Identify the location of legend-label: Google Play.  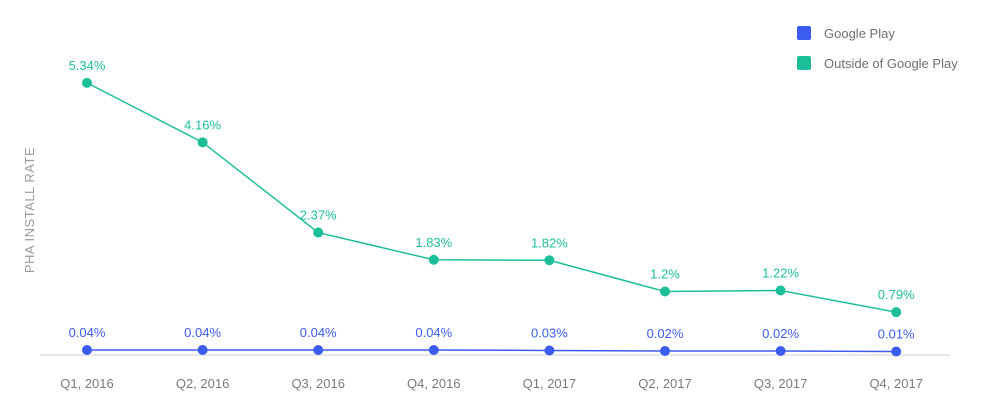
(859, 33).